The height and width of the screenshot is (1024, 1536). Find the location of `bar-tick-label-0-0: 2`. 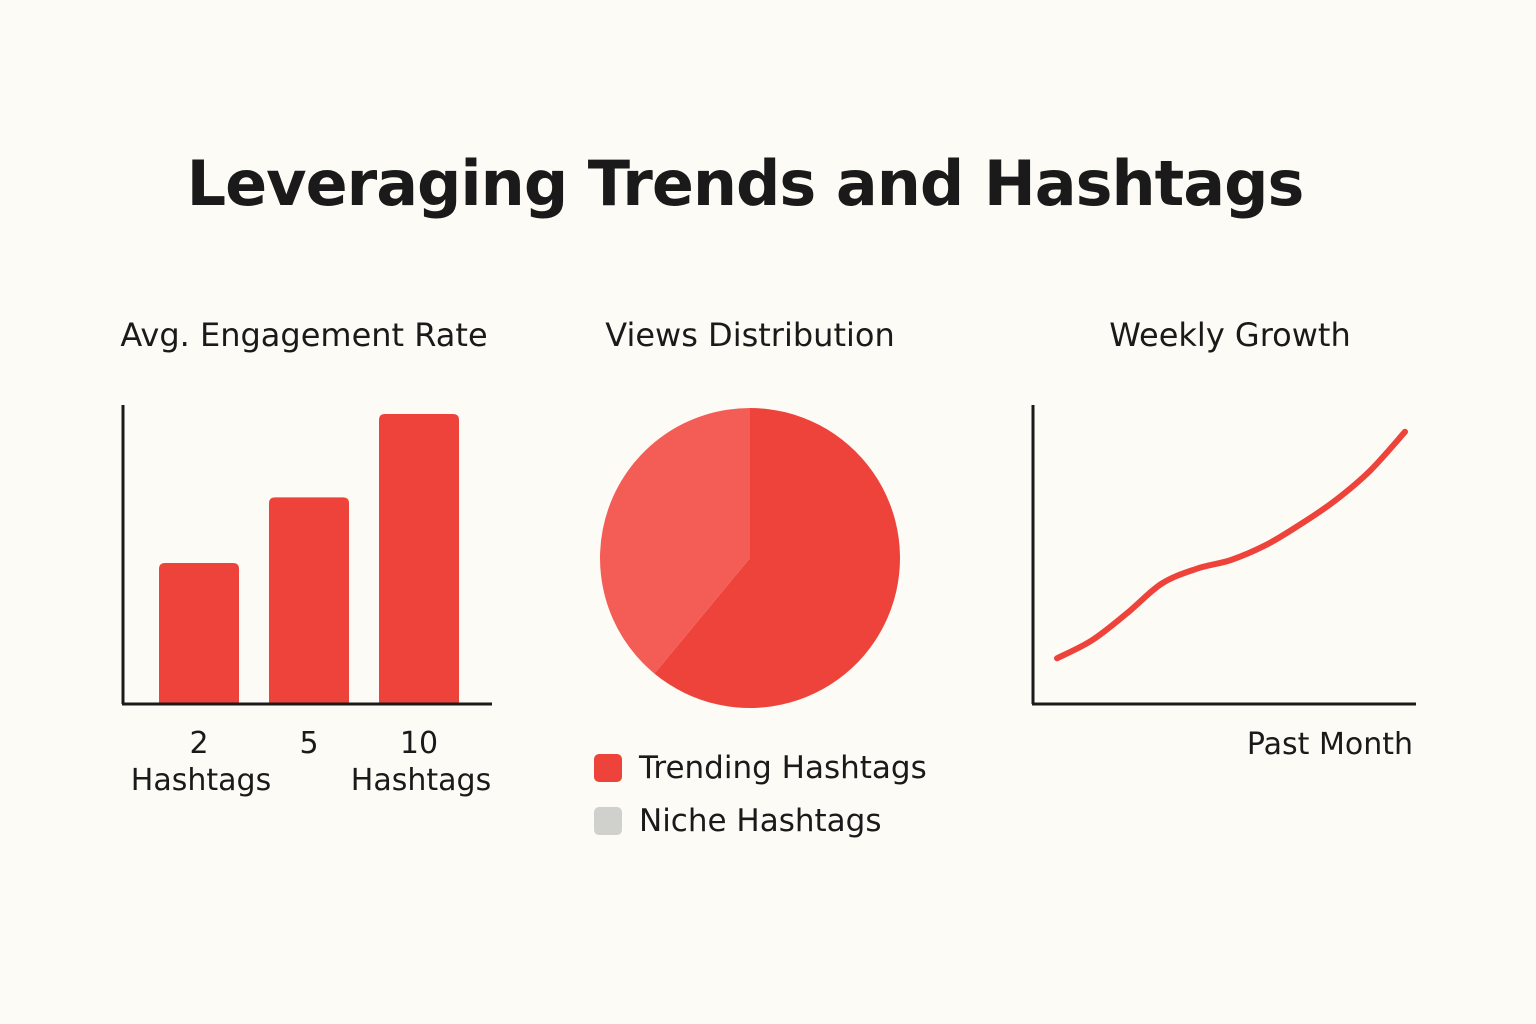

bar-tick-label-0-0: 2 is located at coordinates (198, 743).